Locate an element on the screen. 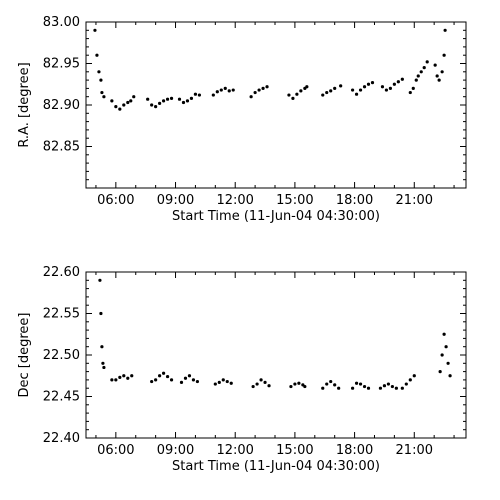  x-tick-label: 12:00 is located at coordinates (234, 200).